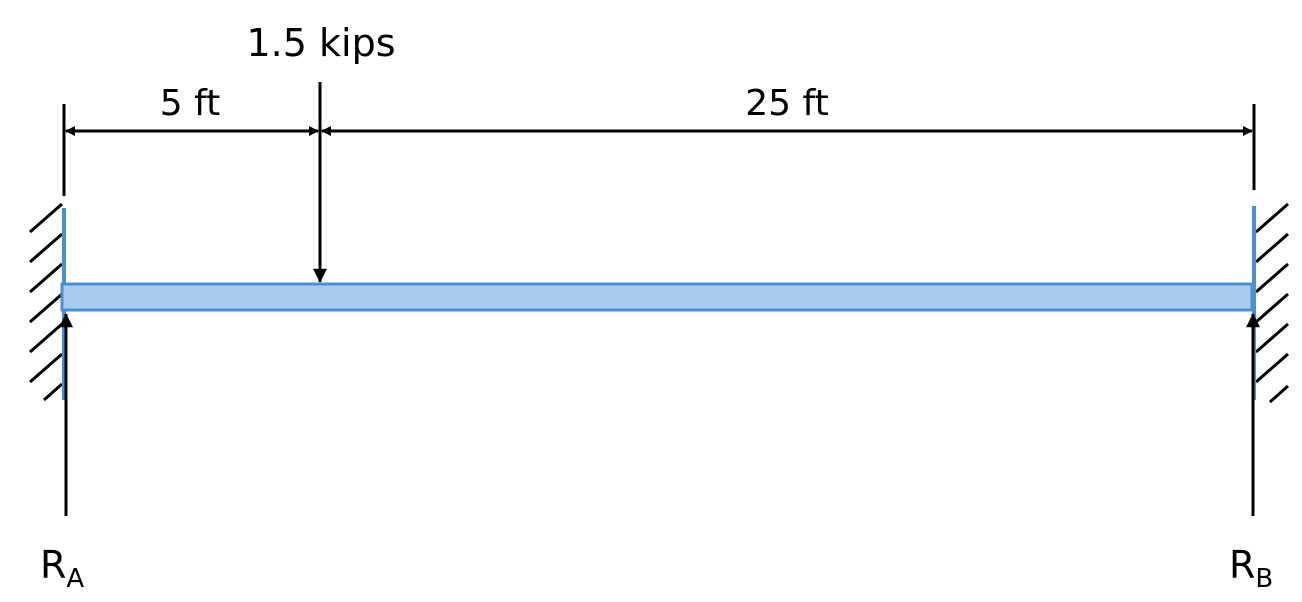 This screenshot has height=602, width=1302. I want to click on reaction-label-right-sub: B, so click(1264, 579).